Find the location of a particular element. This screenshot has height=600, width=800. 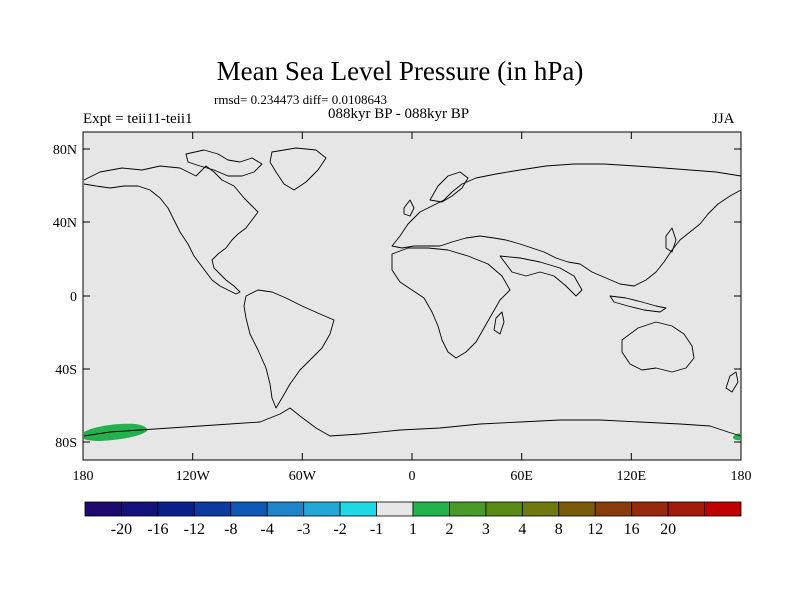

experiment-label: Expt = teii11-teii1 is located at coordinates (138, 119).